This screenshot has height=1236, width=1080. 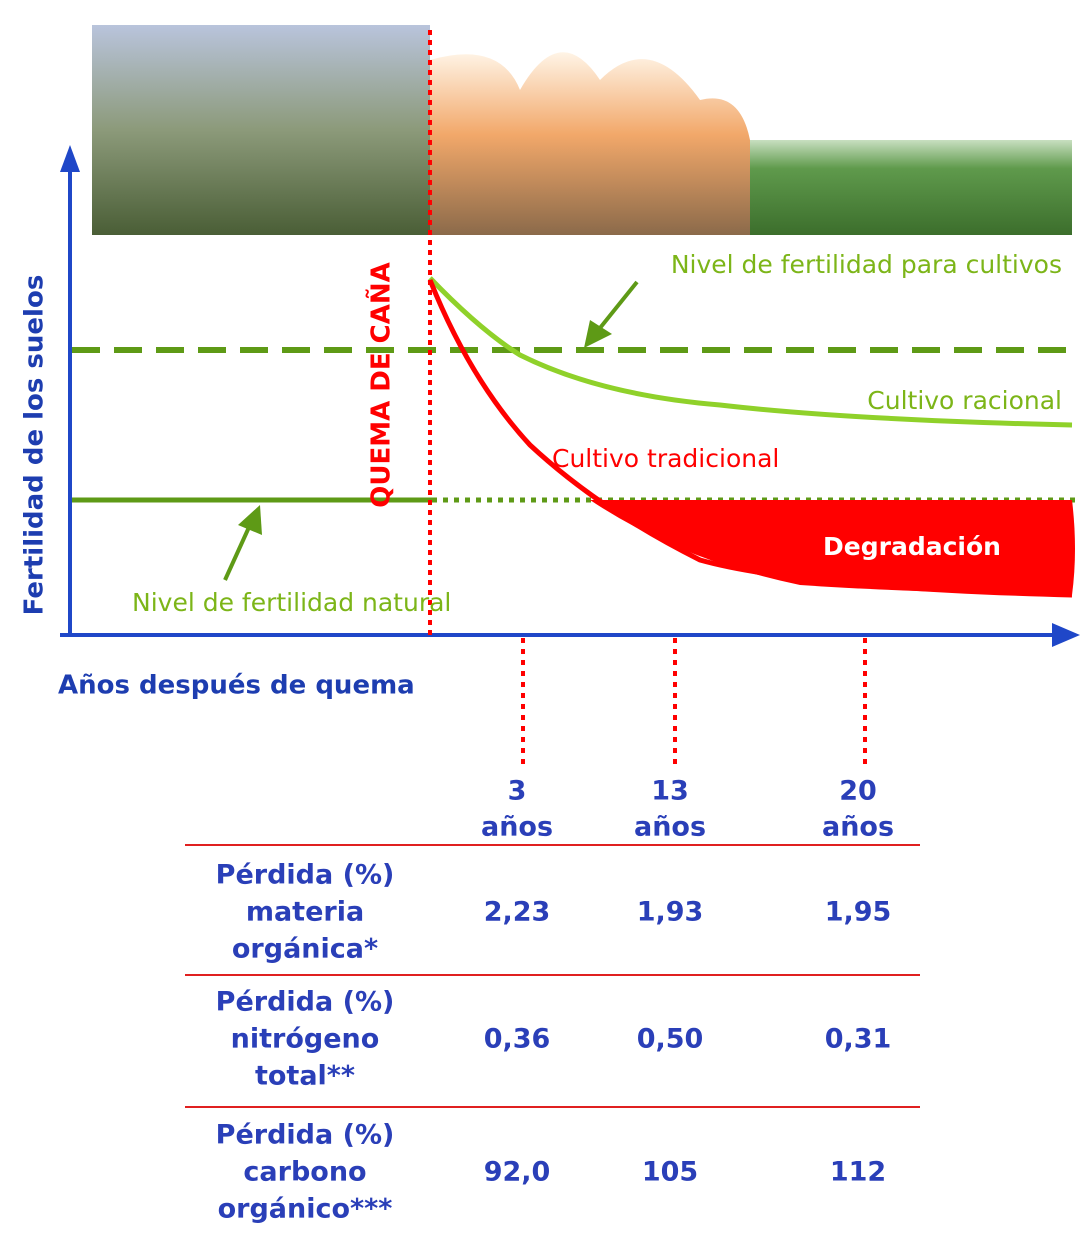 What do you see at coordinates (250, 520) in the screenshot?
I see `natural-arrowhead` at bounding box center [250, 520].